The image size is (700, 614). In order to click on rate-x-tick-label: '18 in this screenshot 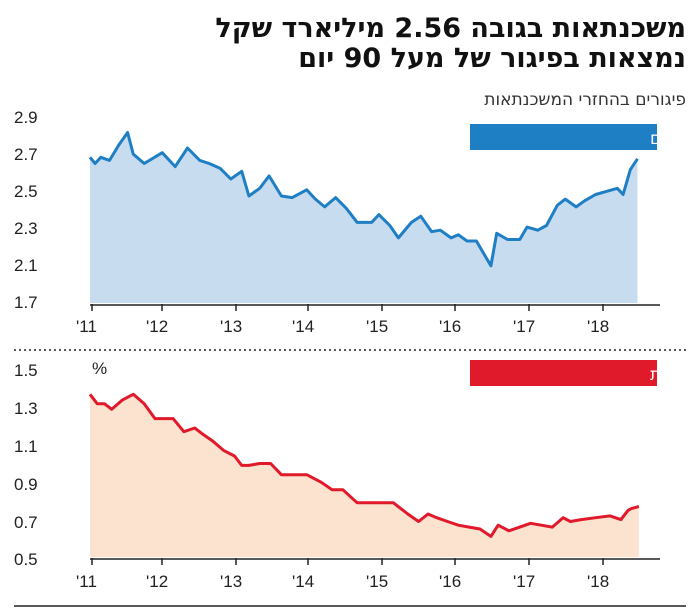, I will do `click(598, 581)`.